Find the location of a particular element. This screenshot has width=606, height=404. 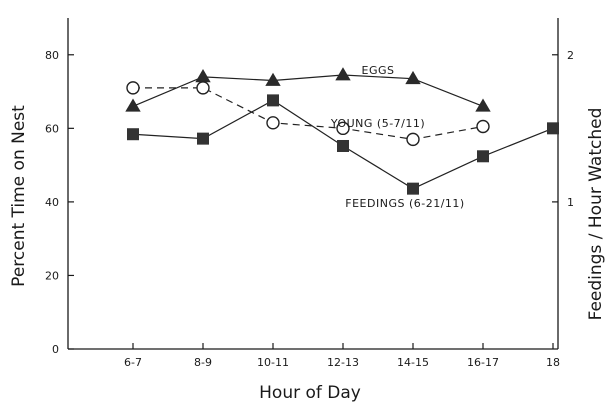

x-axis-title: Hour of Day is located at coordinates (310, 393).